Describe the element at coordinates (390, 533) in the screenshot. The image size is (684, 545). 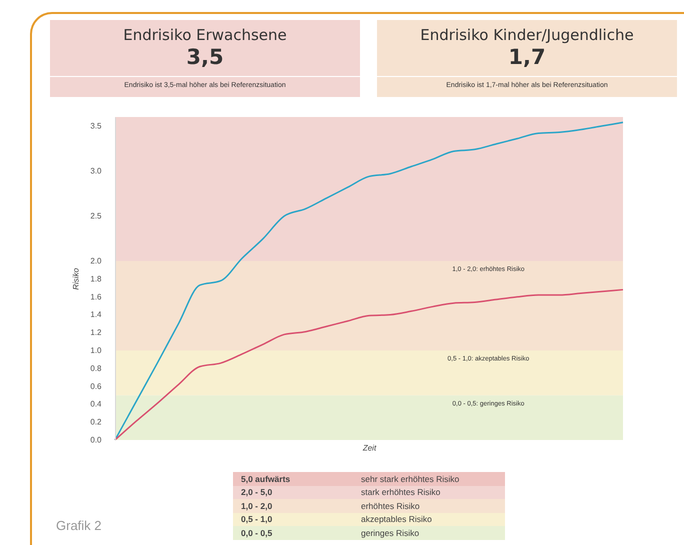
I see `text: geringes Risiko` at that location.